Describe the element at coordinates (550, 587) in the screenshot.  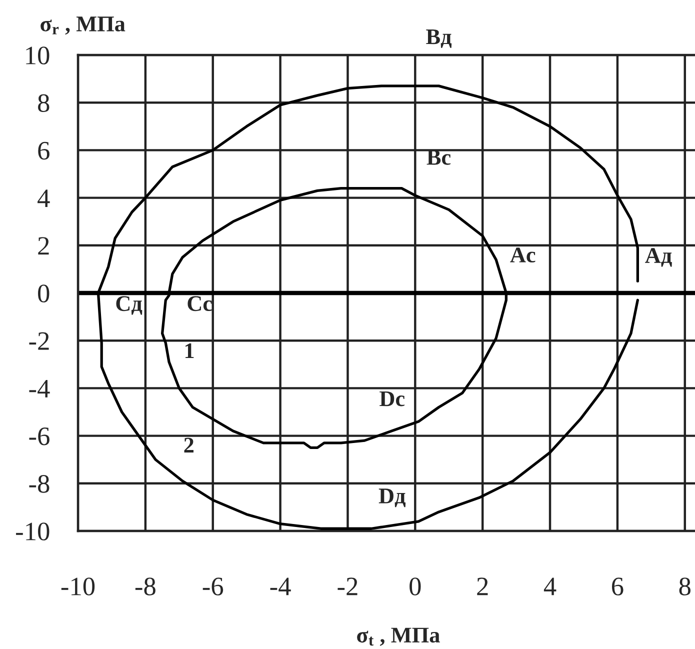
I see `x-tick-label: 4` at that location.